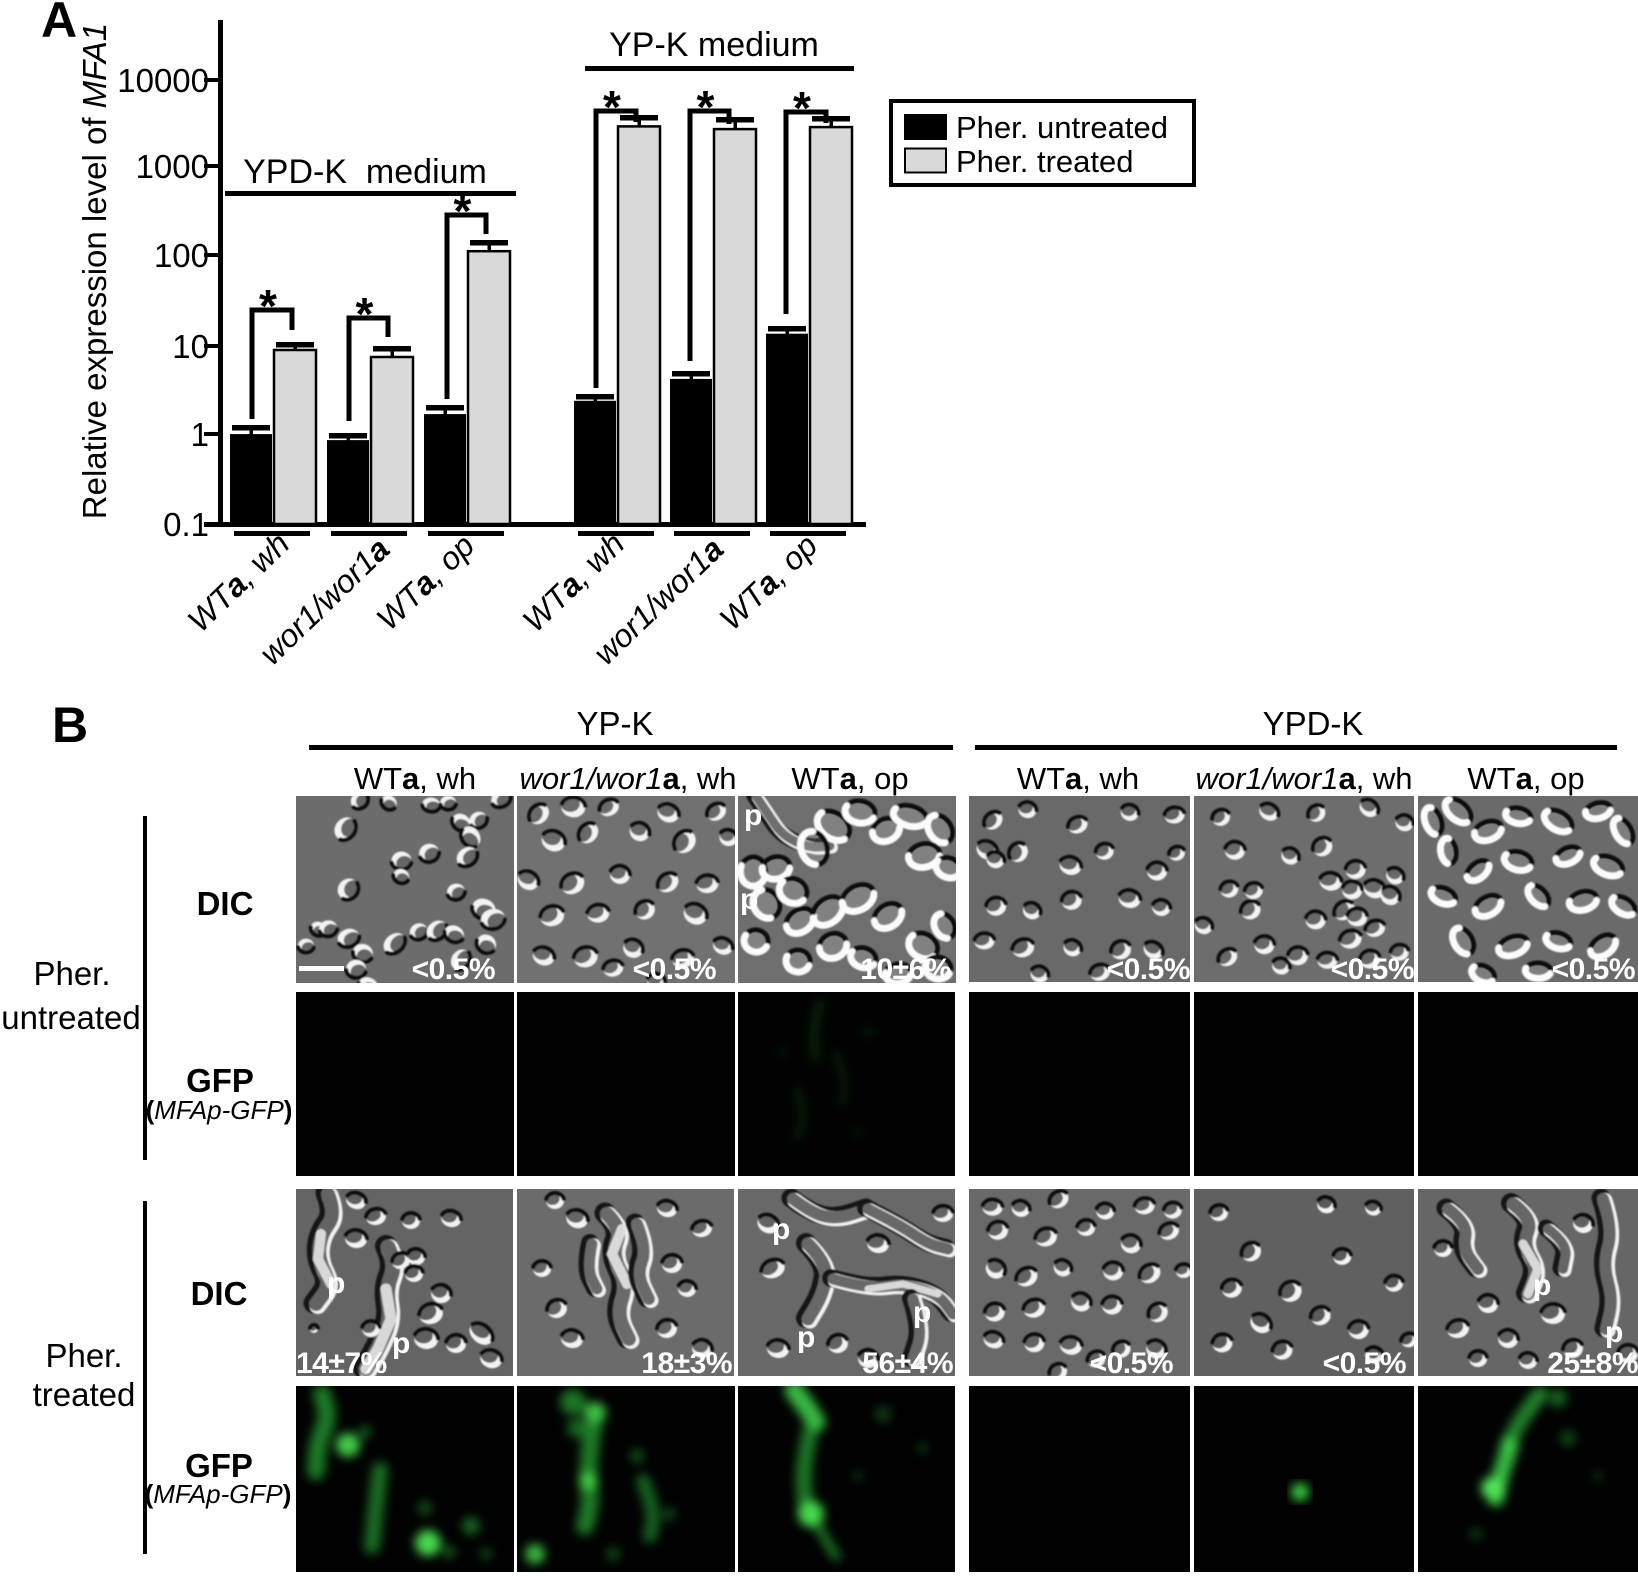  Describe the element at coordinates (186, 524) in the screenshot. I see `svg-text: 0.1` at that location.